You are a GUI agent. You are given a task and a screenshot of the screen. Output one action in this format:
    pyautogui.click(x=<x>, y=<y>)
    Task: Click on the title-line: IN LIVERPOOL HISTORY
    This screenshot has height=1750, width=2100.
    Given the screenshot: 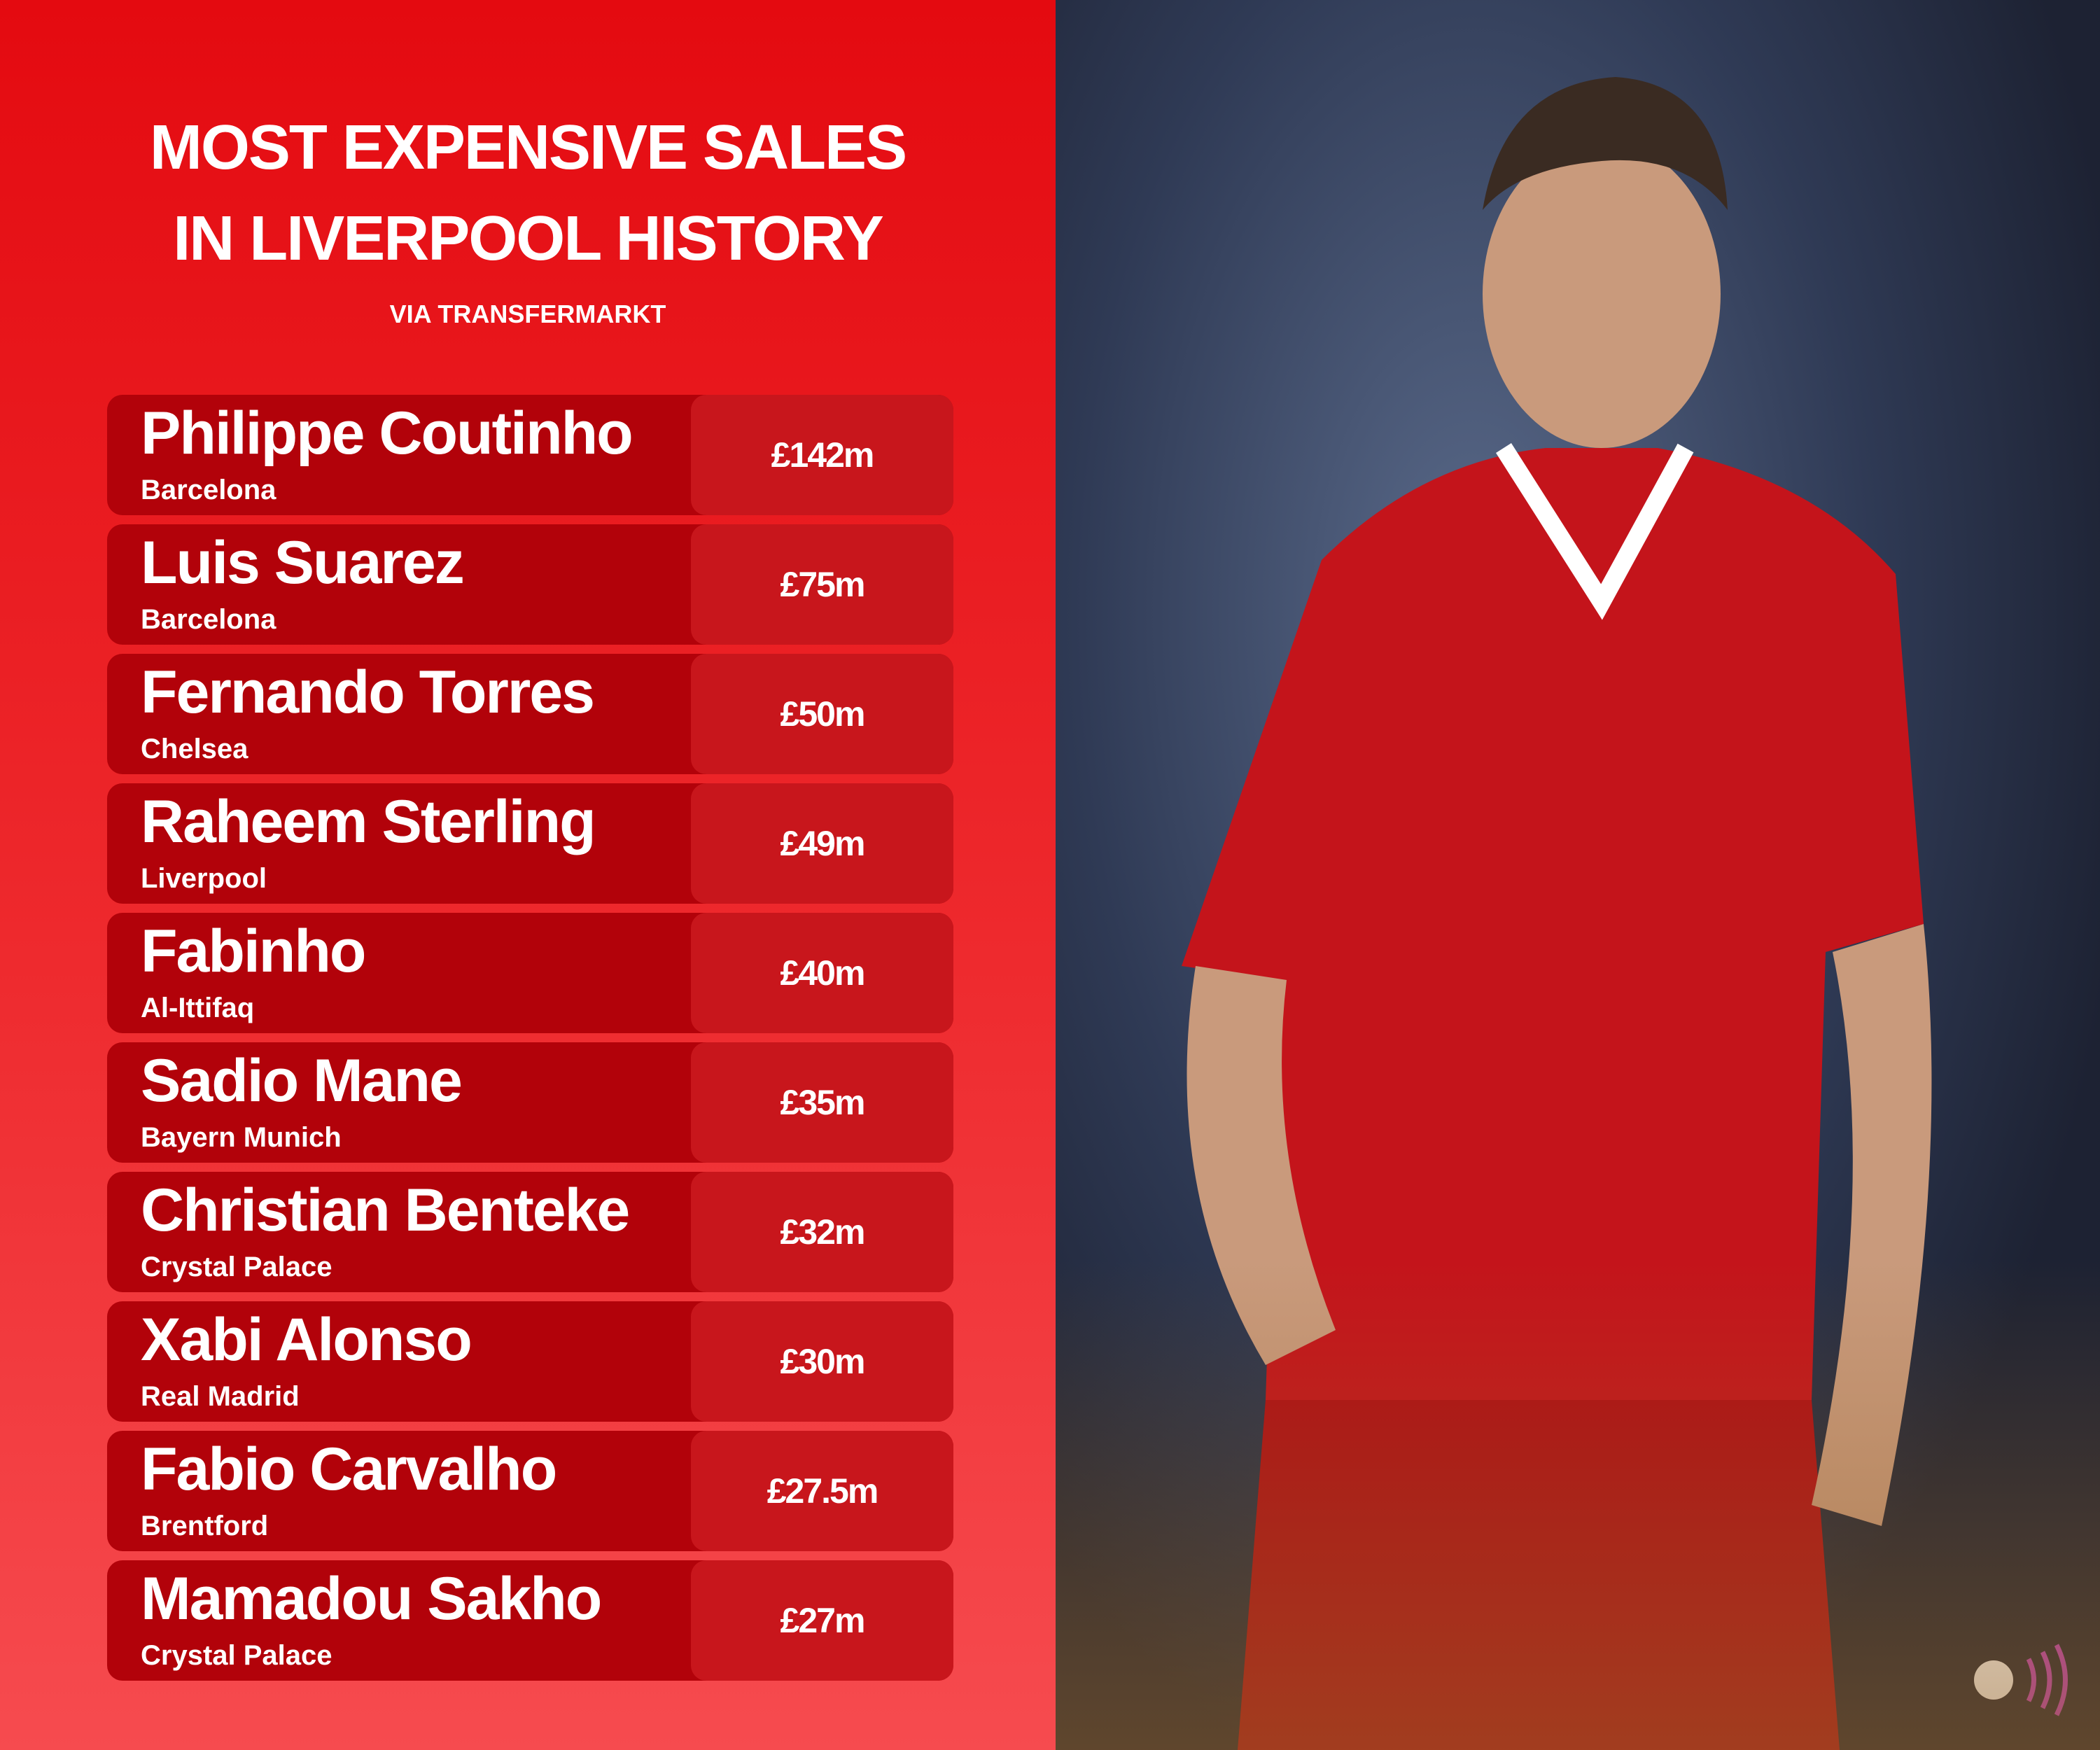 What is the action you would take?
    pyautogui.click(x=528, y=239)
    